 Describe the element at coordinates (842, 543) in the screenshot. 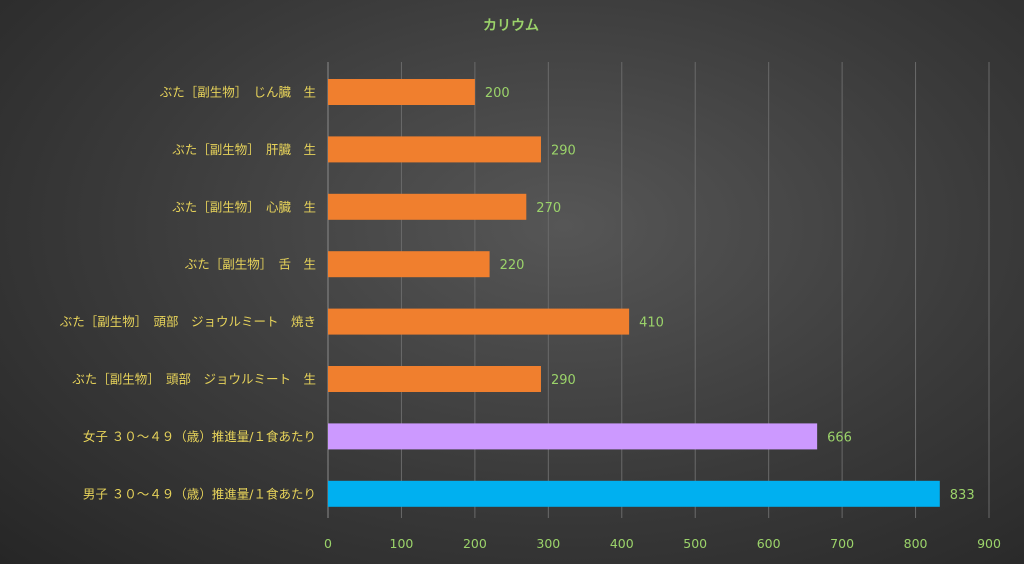

I see `x-tick-label: 700` at that location.